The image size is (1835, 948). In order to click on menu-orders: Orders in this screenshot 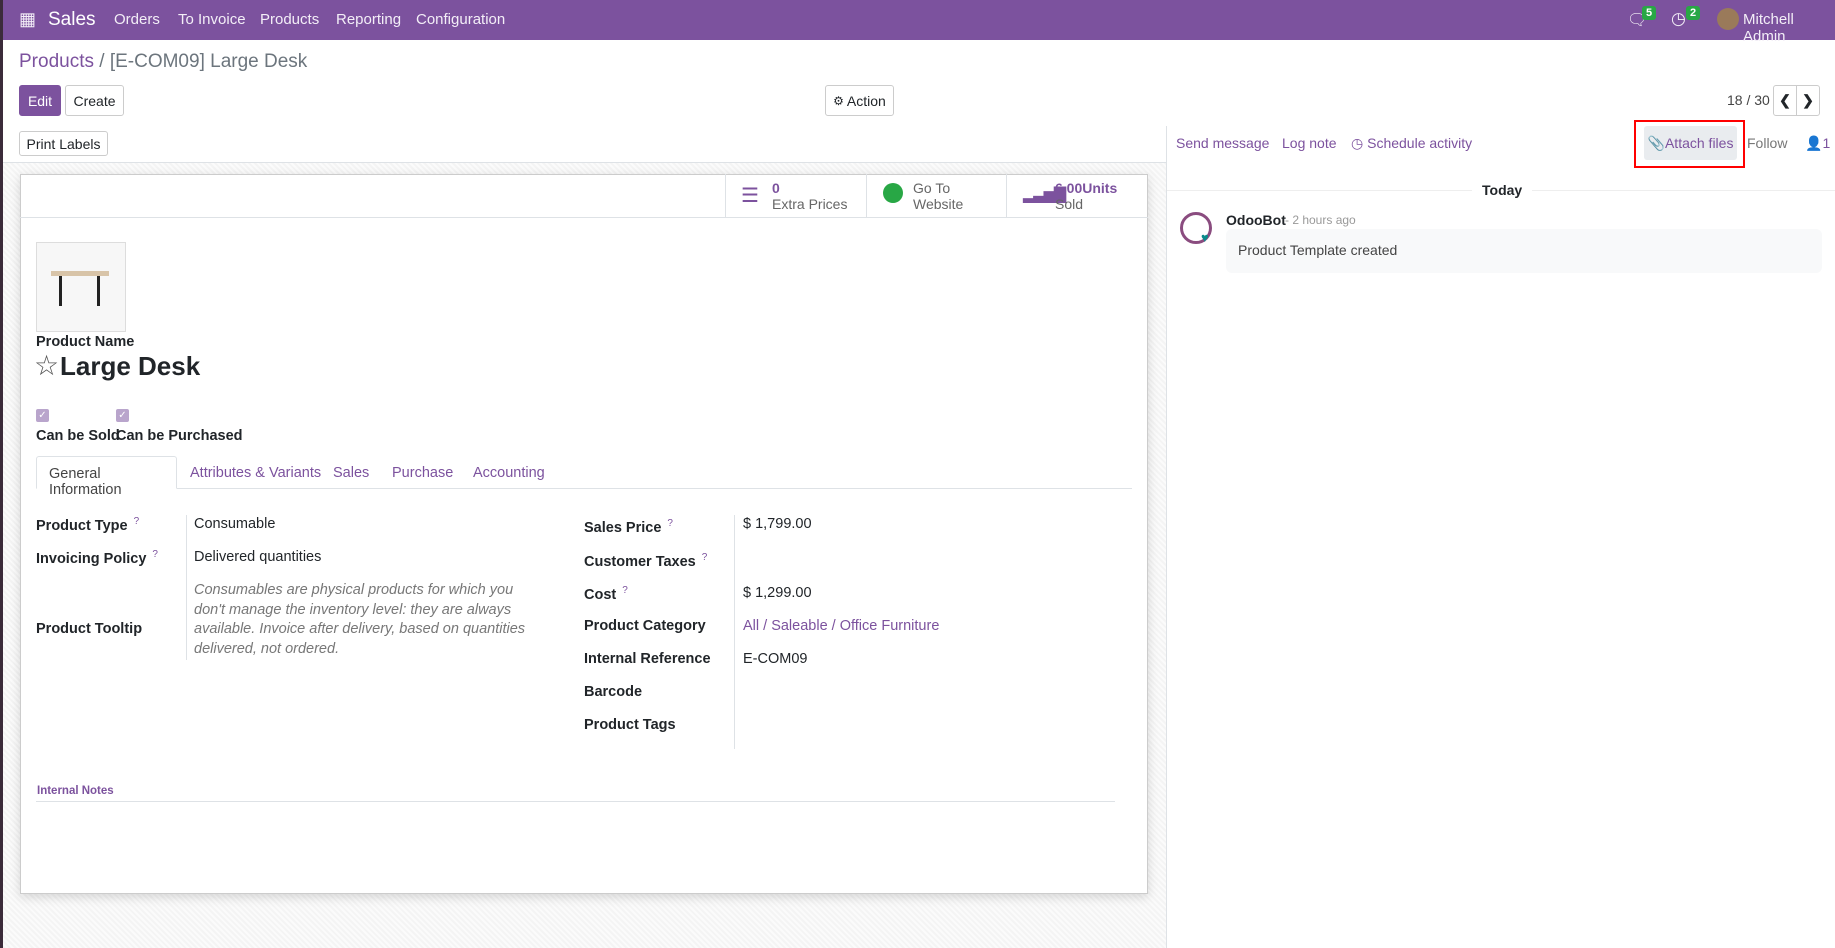, I will do `click(137, 19)`.